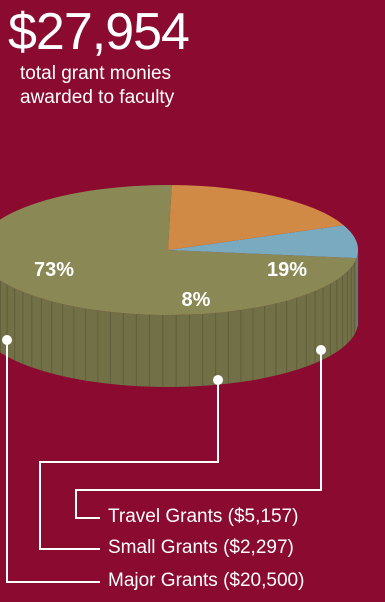 This screenshot has width=385, height=602. What do you see at coordinates (129, 465) in the screenshot?
I see `connector-small` at bounding box center [129, 465].